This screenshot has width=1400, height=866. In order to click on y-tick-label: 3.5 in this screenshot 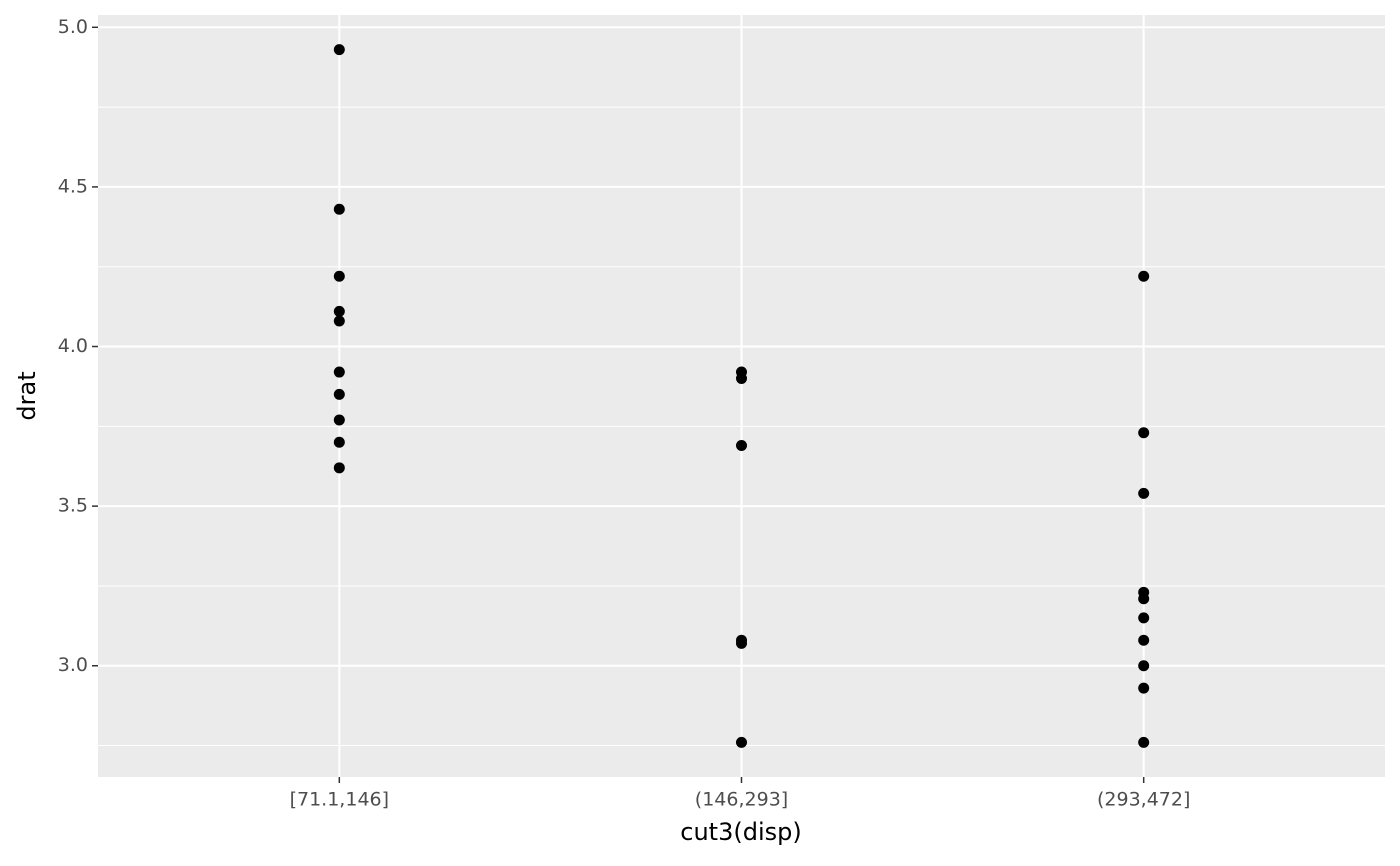, I will do `click(73, 506)`.